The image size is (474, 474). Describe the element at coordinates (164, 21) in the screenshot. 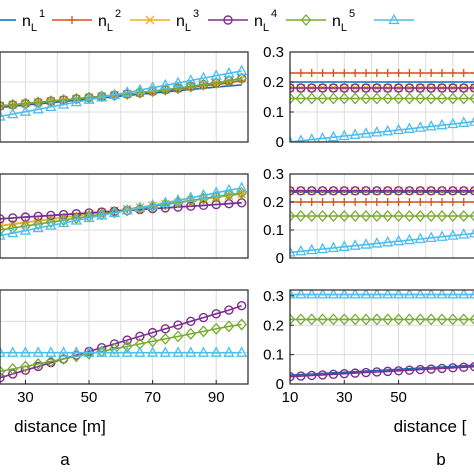

I see `legend-item-3: nL3` at that location.